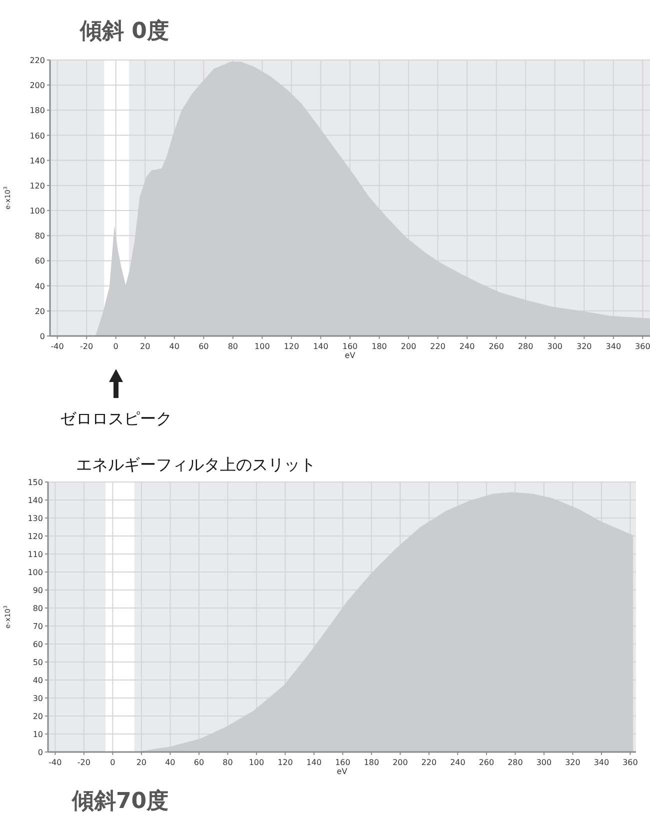 This screenshot has width=650, height=813. What do you see at coordinates (35, 518) in the screenshot?
I see `y-tick-label: 130` at bounding box center [35, 518].